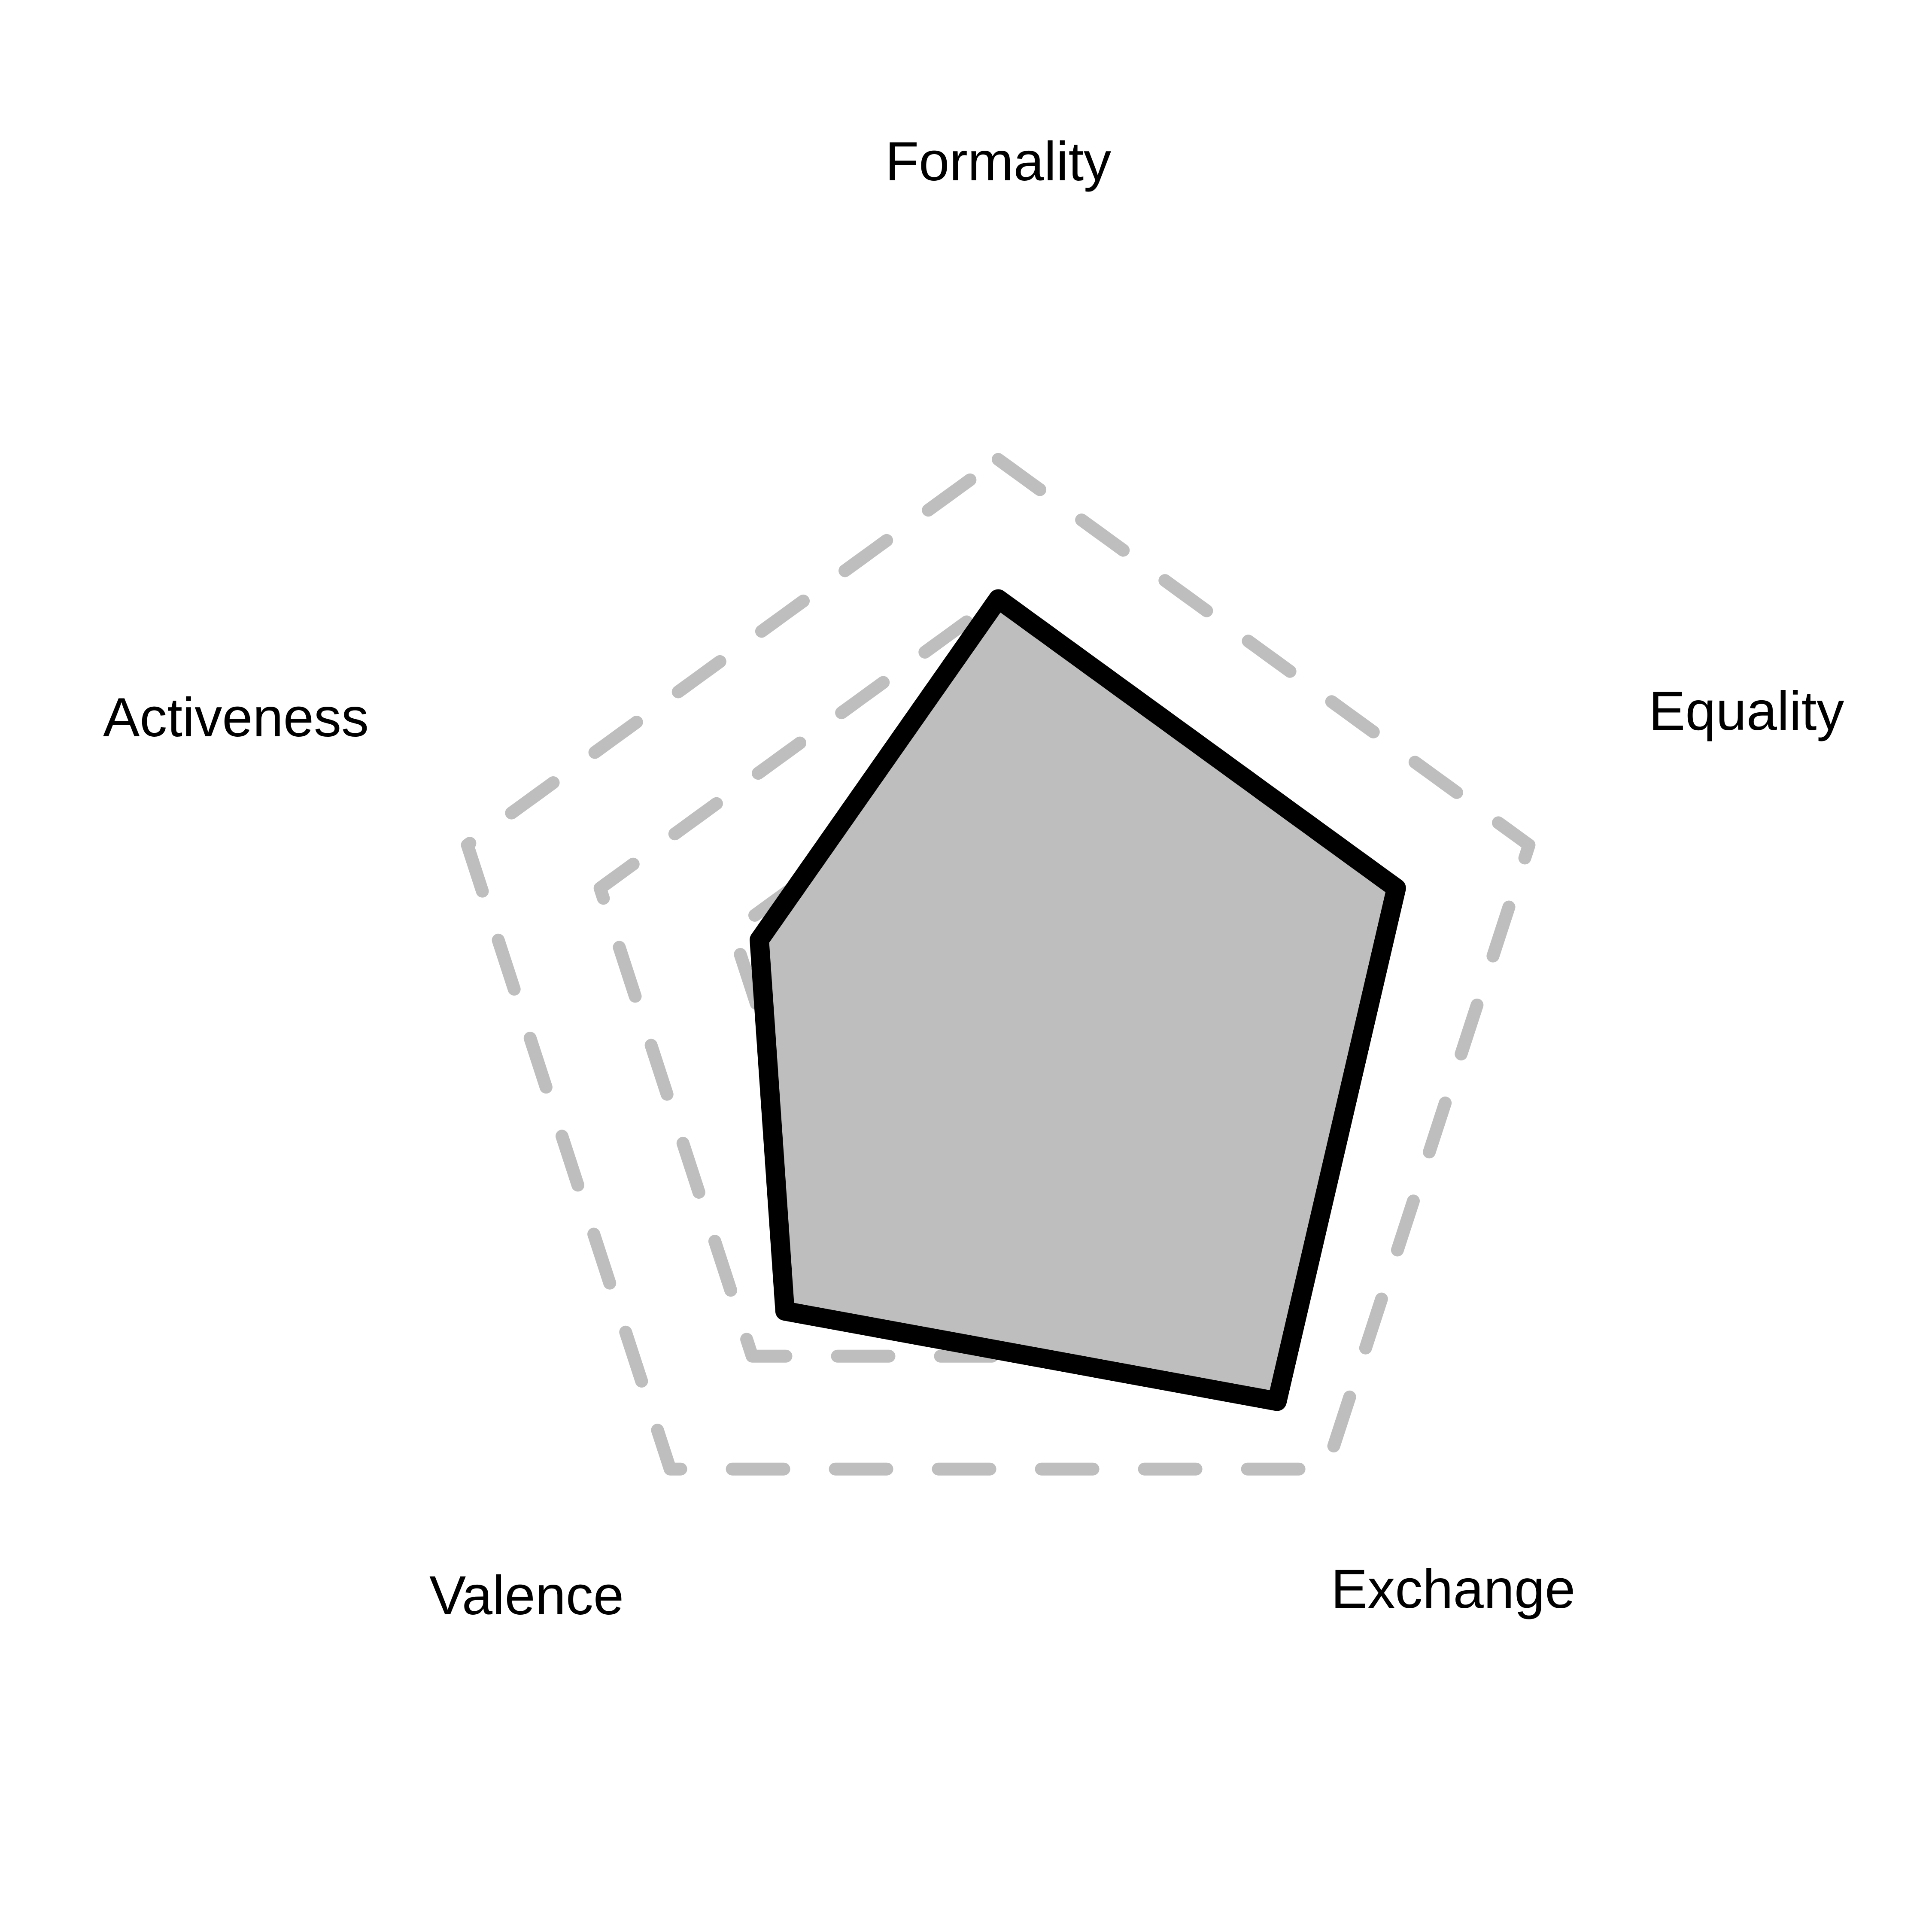  What do you see at coordinates (785, 1311) in the screenshot?
I see `data-point-valence` at bounding box center [785, 1311].